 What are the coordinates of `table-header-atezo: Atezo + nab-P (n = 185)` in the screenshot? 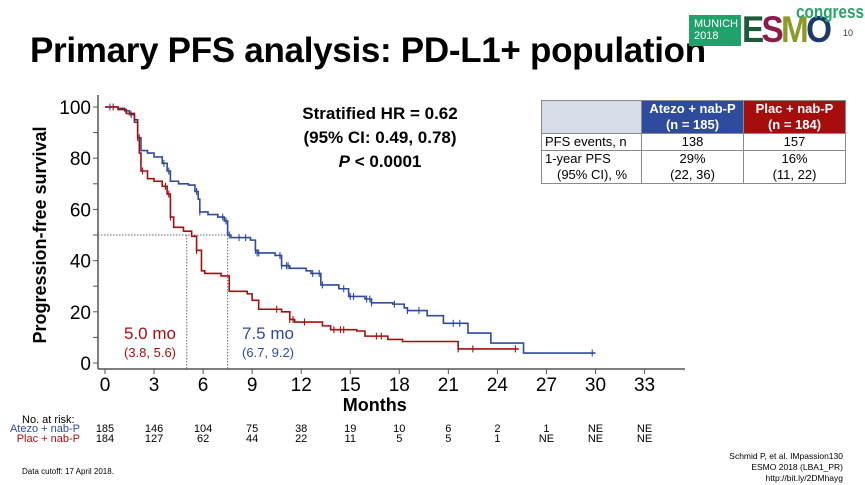 It's located at (692, 117).